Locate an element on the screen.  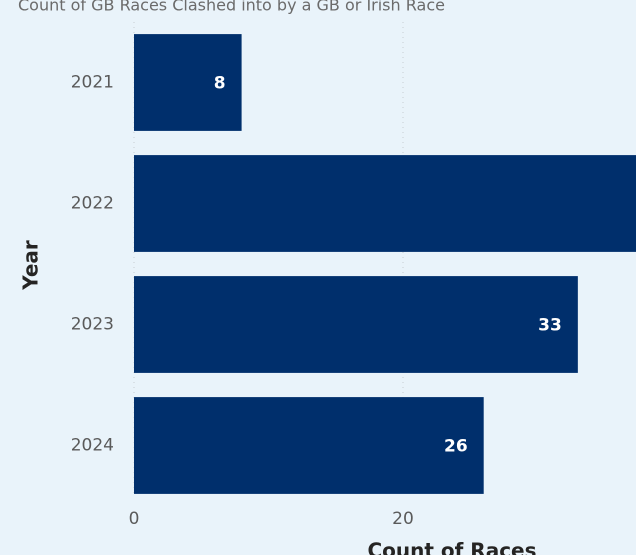
y-axis-title: Year is located at coordinates (31, 265).